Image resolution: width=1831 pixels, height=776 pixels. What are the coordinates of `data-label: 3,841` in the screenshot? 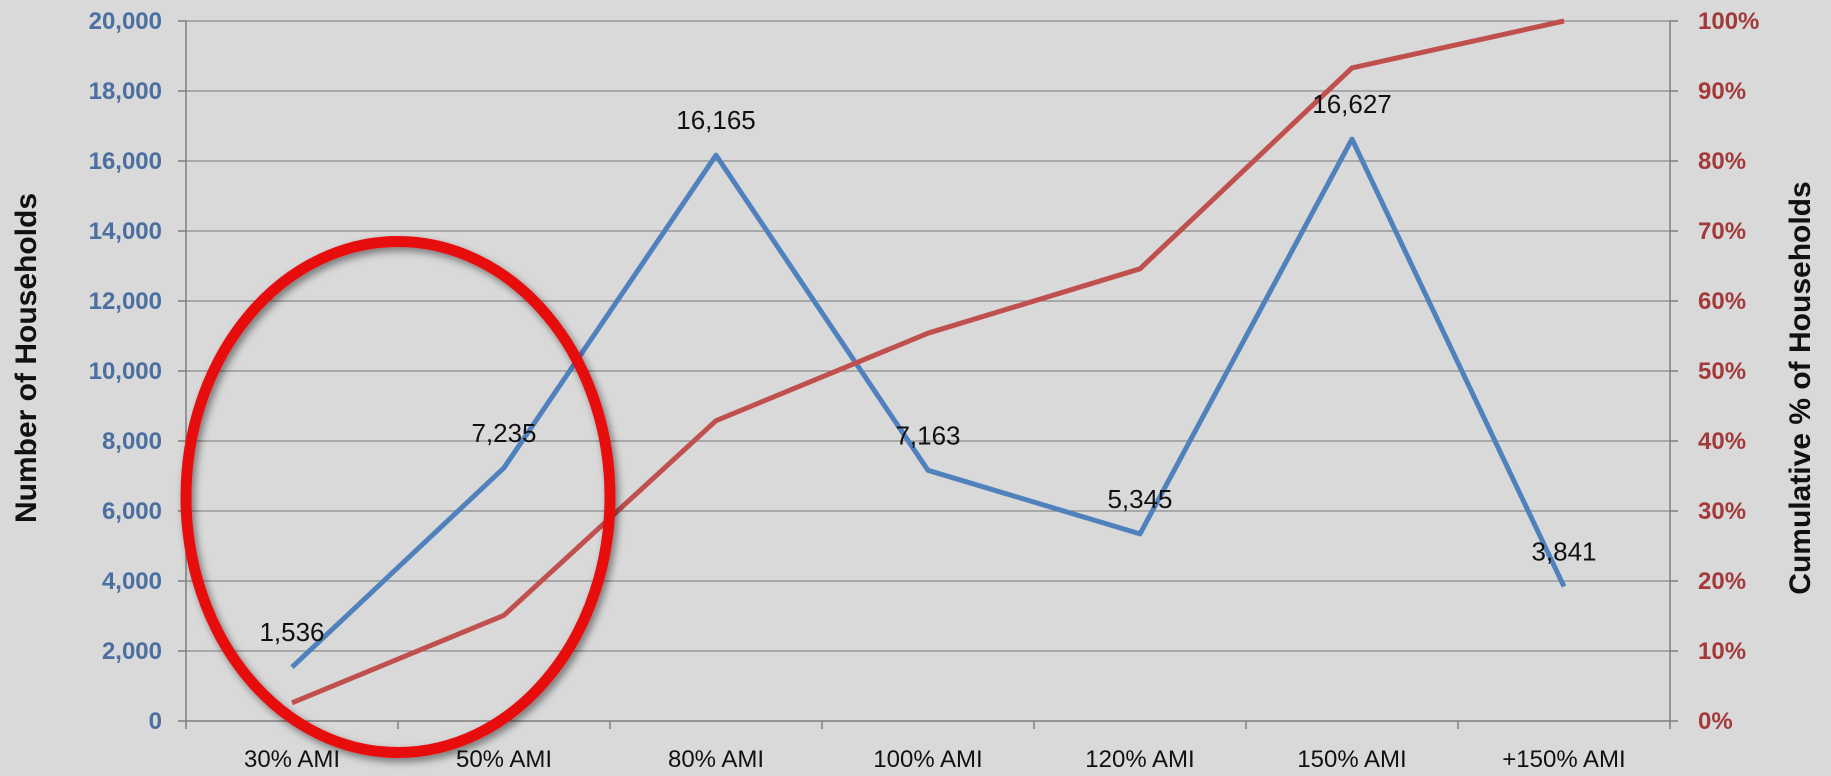 It's located at (1563, 552).